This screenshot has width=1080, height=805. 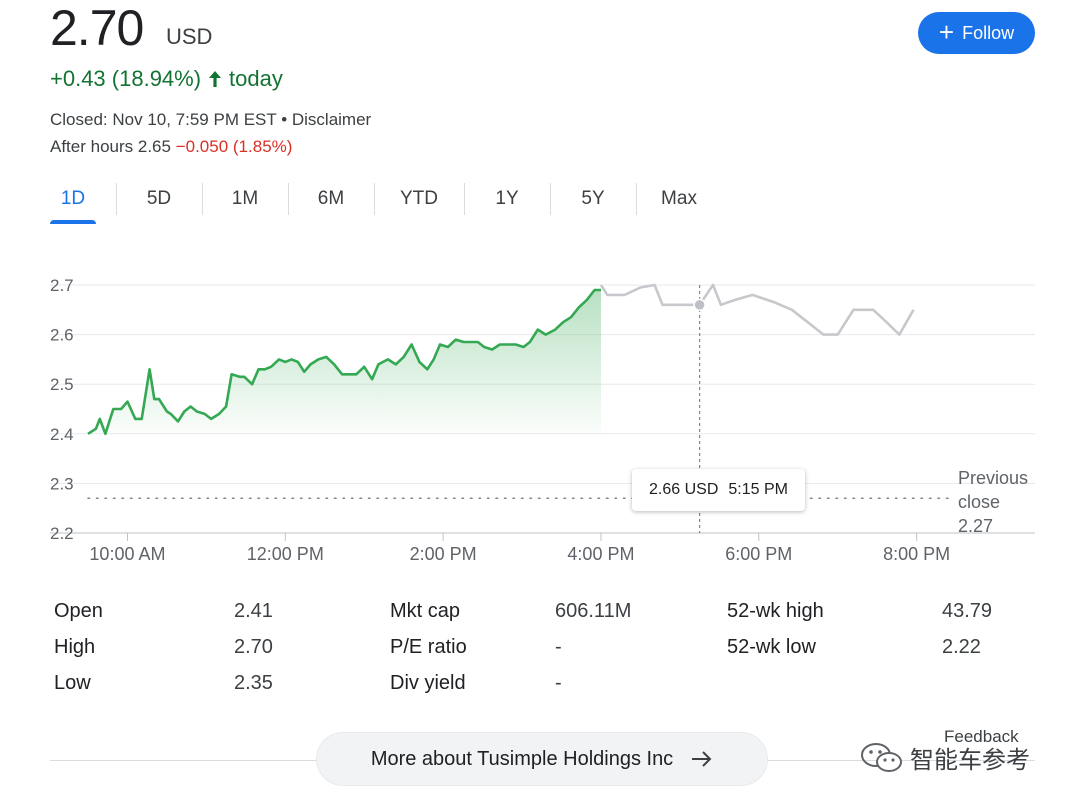 What do you see at coordinates (593, 611) in the screenshot?
I see `stat-value-mkt-cap: 606.11M` at bounding box center [593, 611].